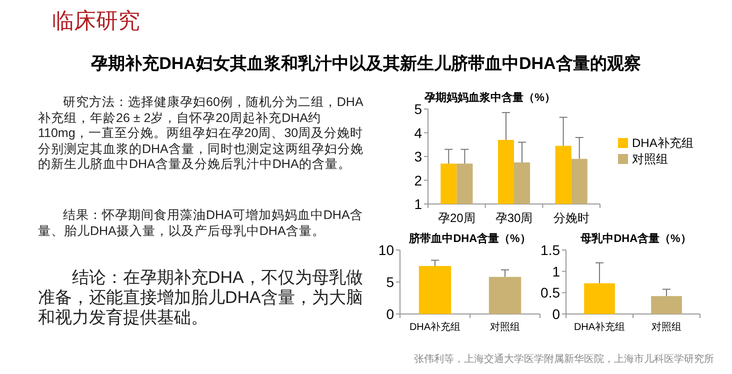 This screenshot has width=732, height=374. I want to click on text: 孕期补充DHA妇女其血浆和乳汁中以及其新生儿脐带血中DHA含量的观察, so click(366, 64).